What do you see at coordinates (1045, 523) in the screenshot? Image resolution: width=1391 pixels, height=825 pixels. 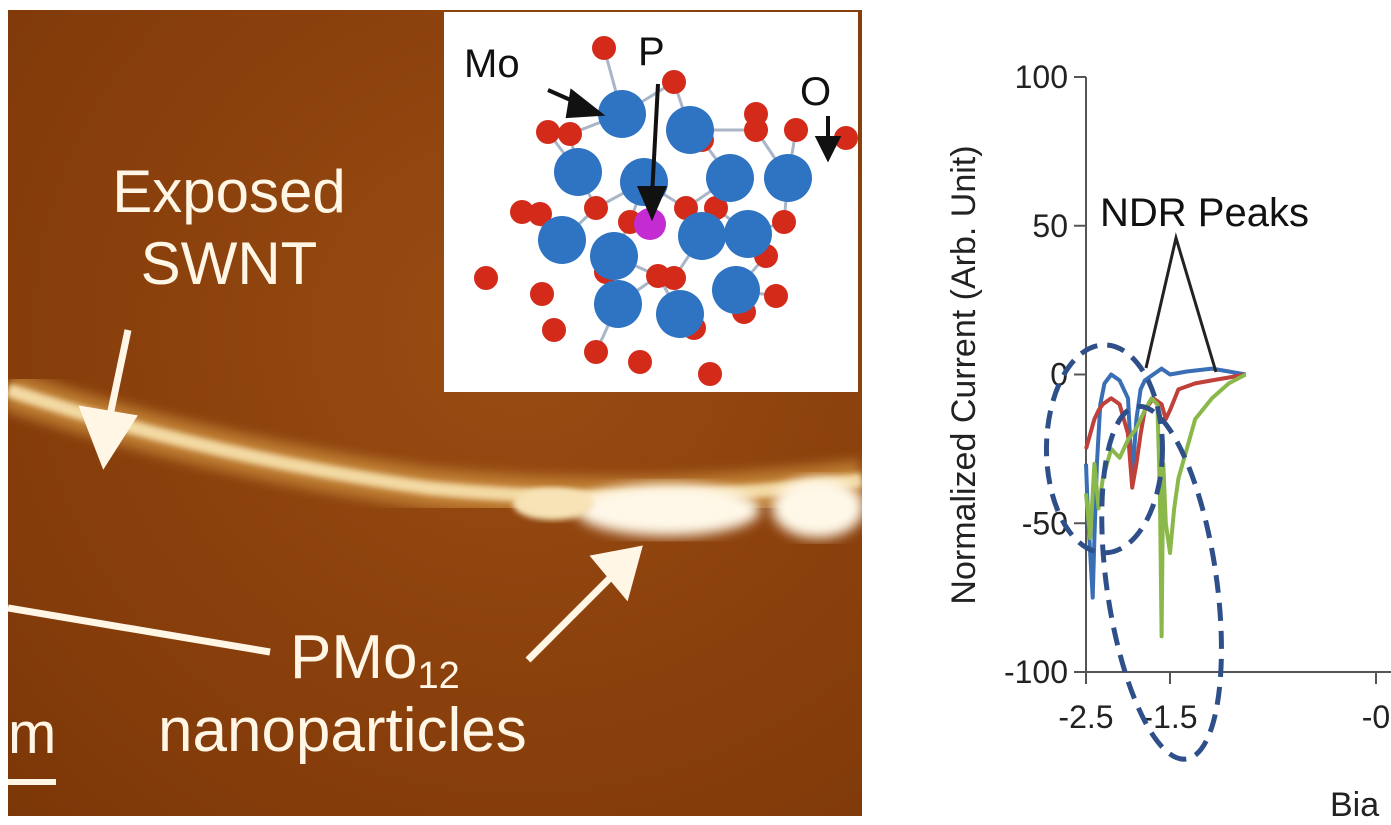 I see `y-tick-label: -50` at bounding box center [1045, 523].